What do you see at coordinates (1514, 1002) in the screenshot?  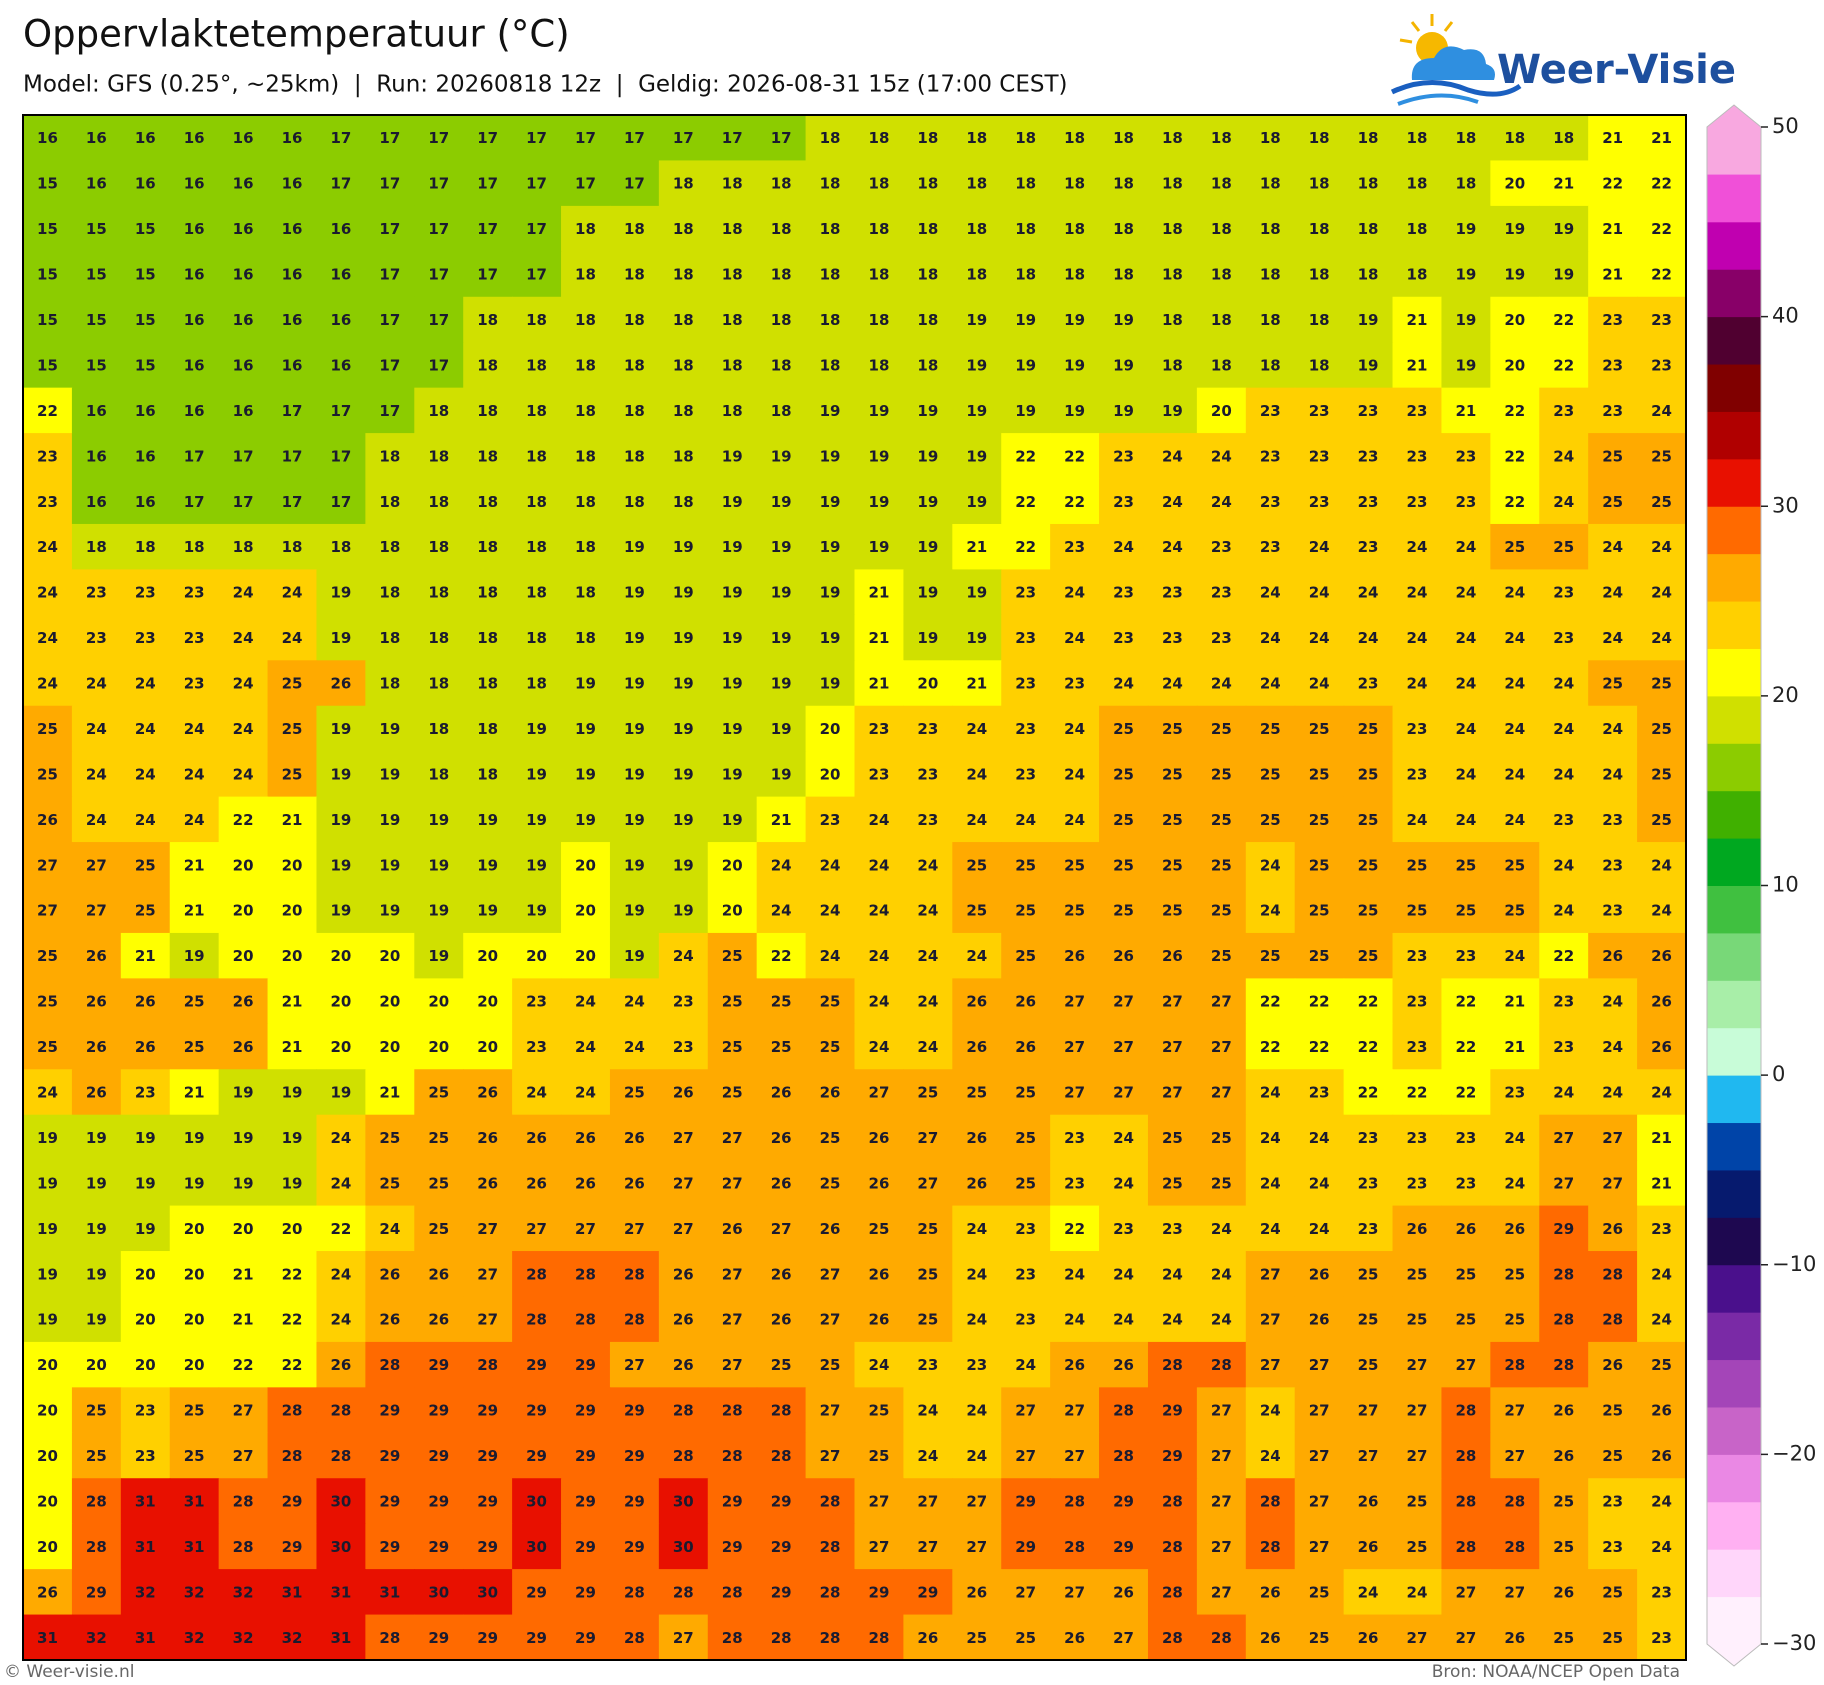 I see `temperature-label: 21` at bounding box center [1514, 1002].